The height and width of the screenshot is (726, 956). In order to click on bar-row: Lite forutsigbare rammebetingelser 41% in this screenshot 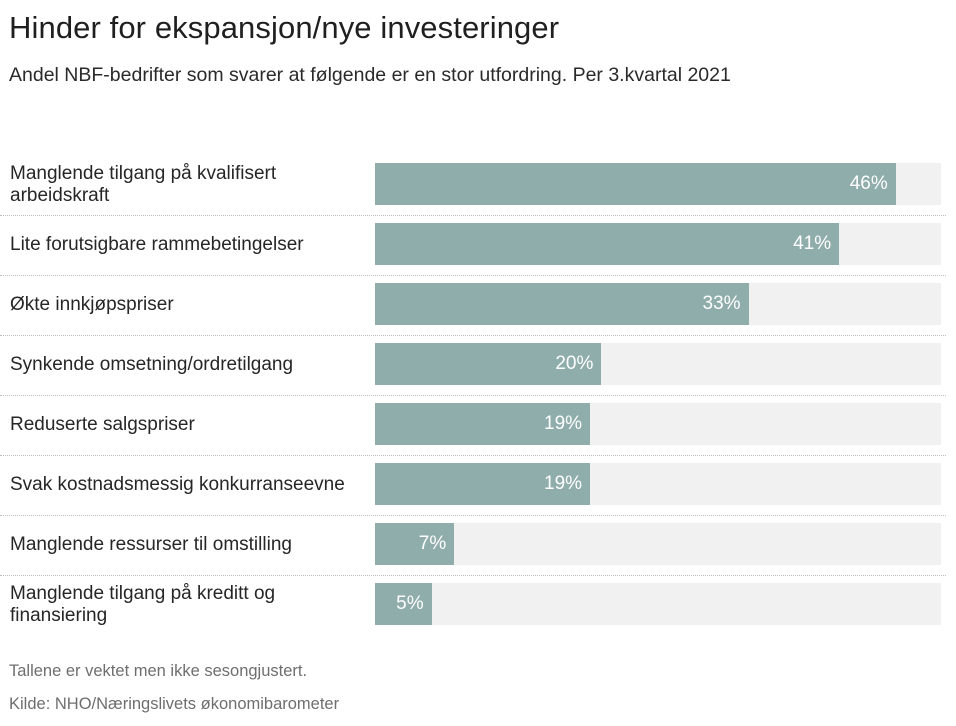, I will do `click(478, 245)`.